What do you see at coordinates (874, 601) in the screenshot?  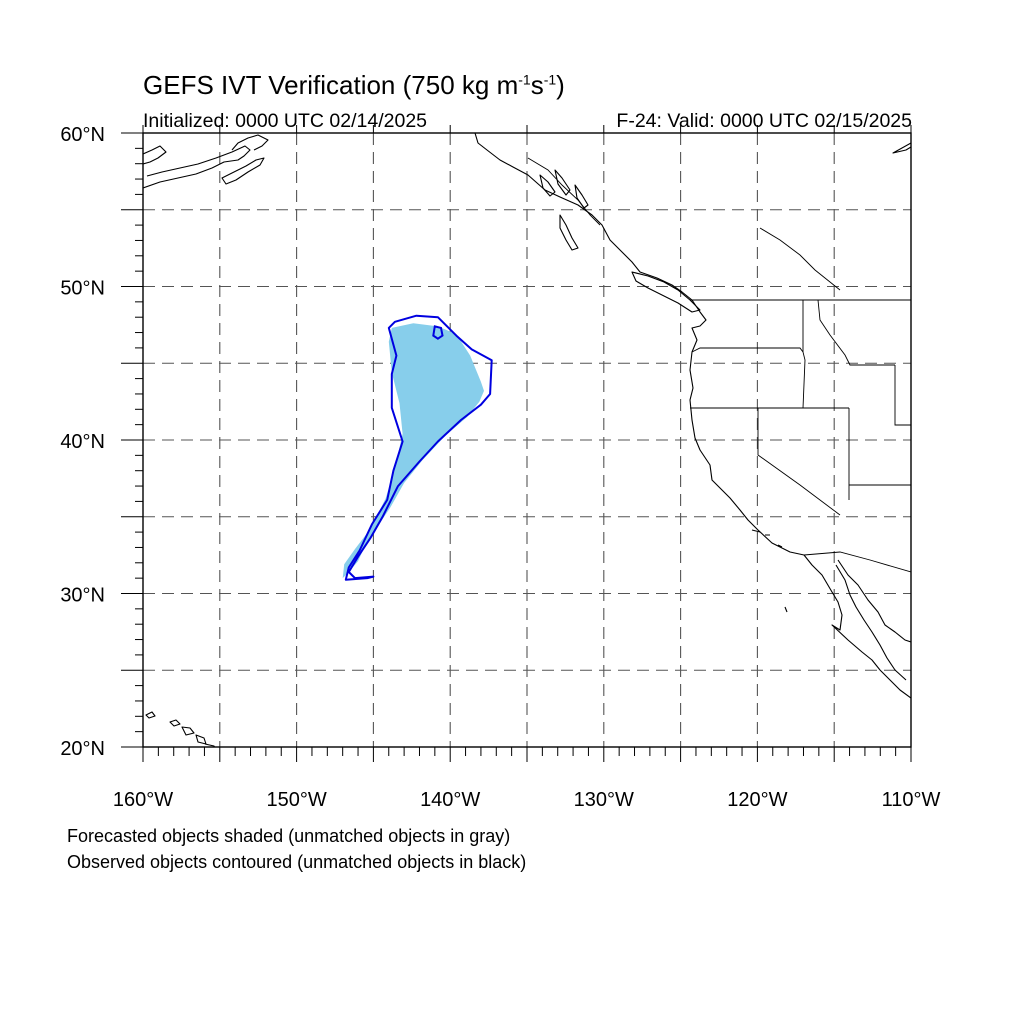 I see `gulf-of-california-coast` at bounding box center [874, 601].